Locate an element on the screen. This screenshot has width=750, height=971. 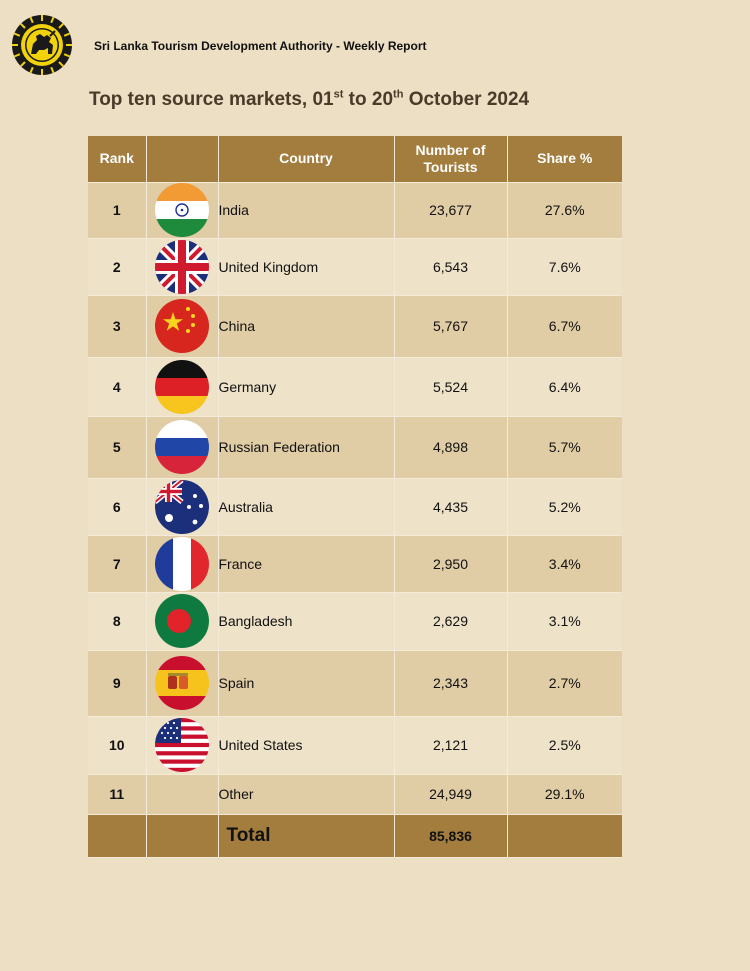
table-row: 8 Bangladesh 2,629 3.1% is located at coordinates (355, 621).